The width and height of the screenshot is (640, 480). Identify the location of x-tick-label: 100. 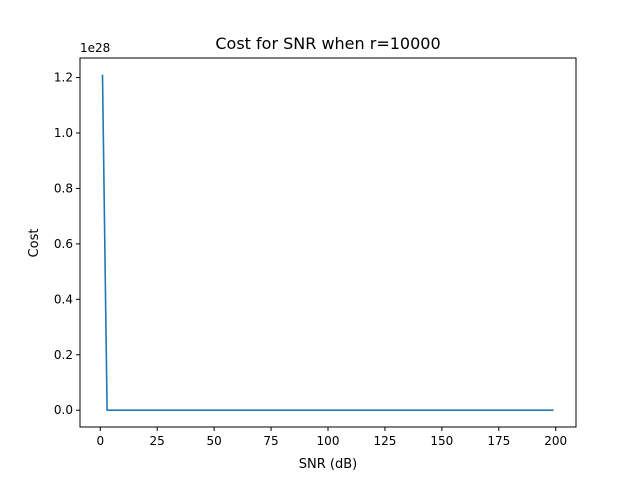
(328, 441).